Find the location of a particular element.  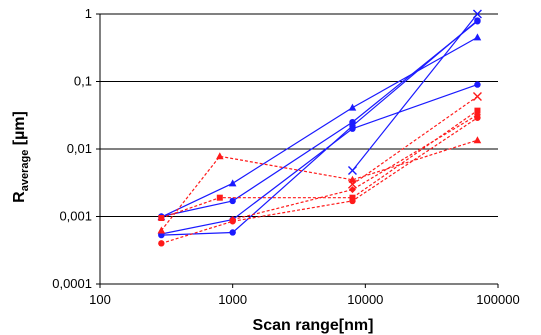

x-tick-label: 100 is located at coordinates (100, 299).